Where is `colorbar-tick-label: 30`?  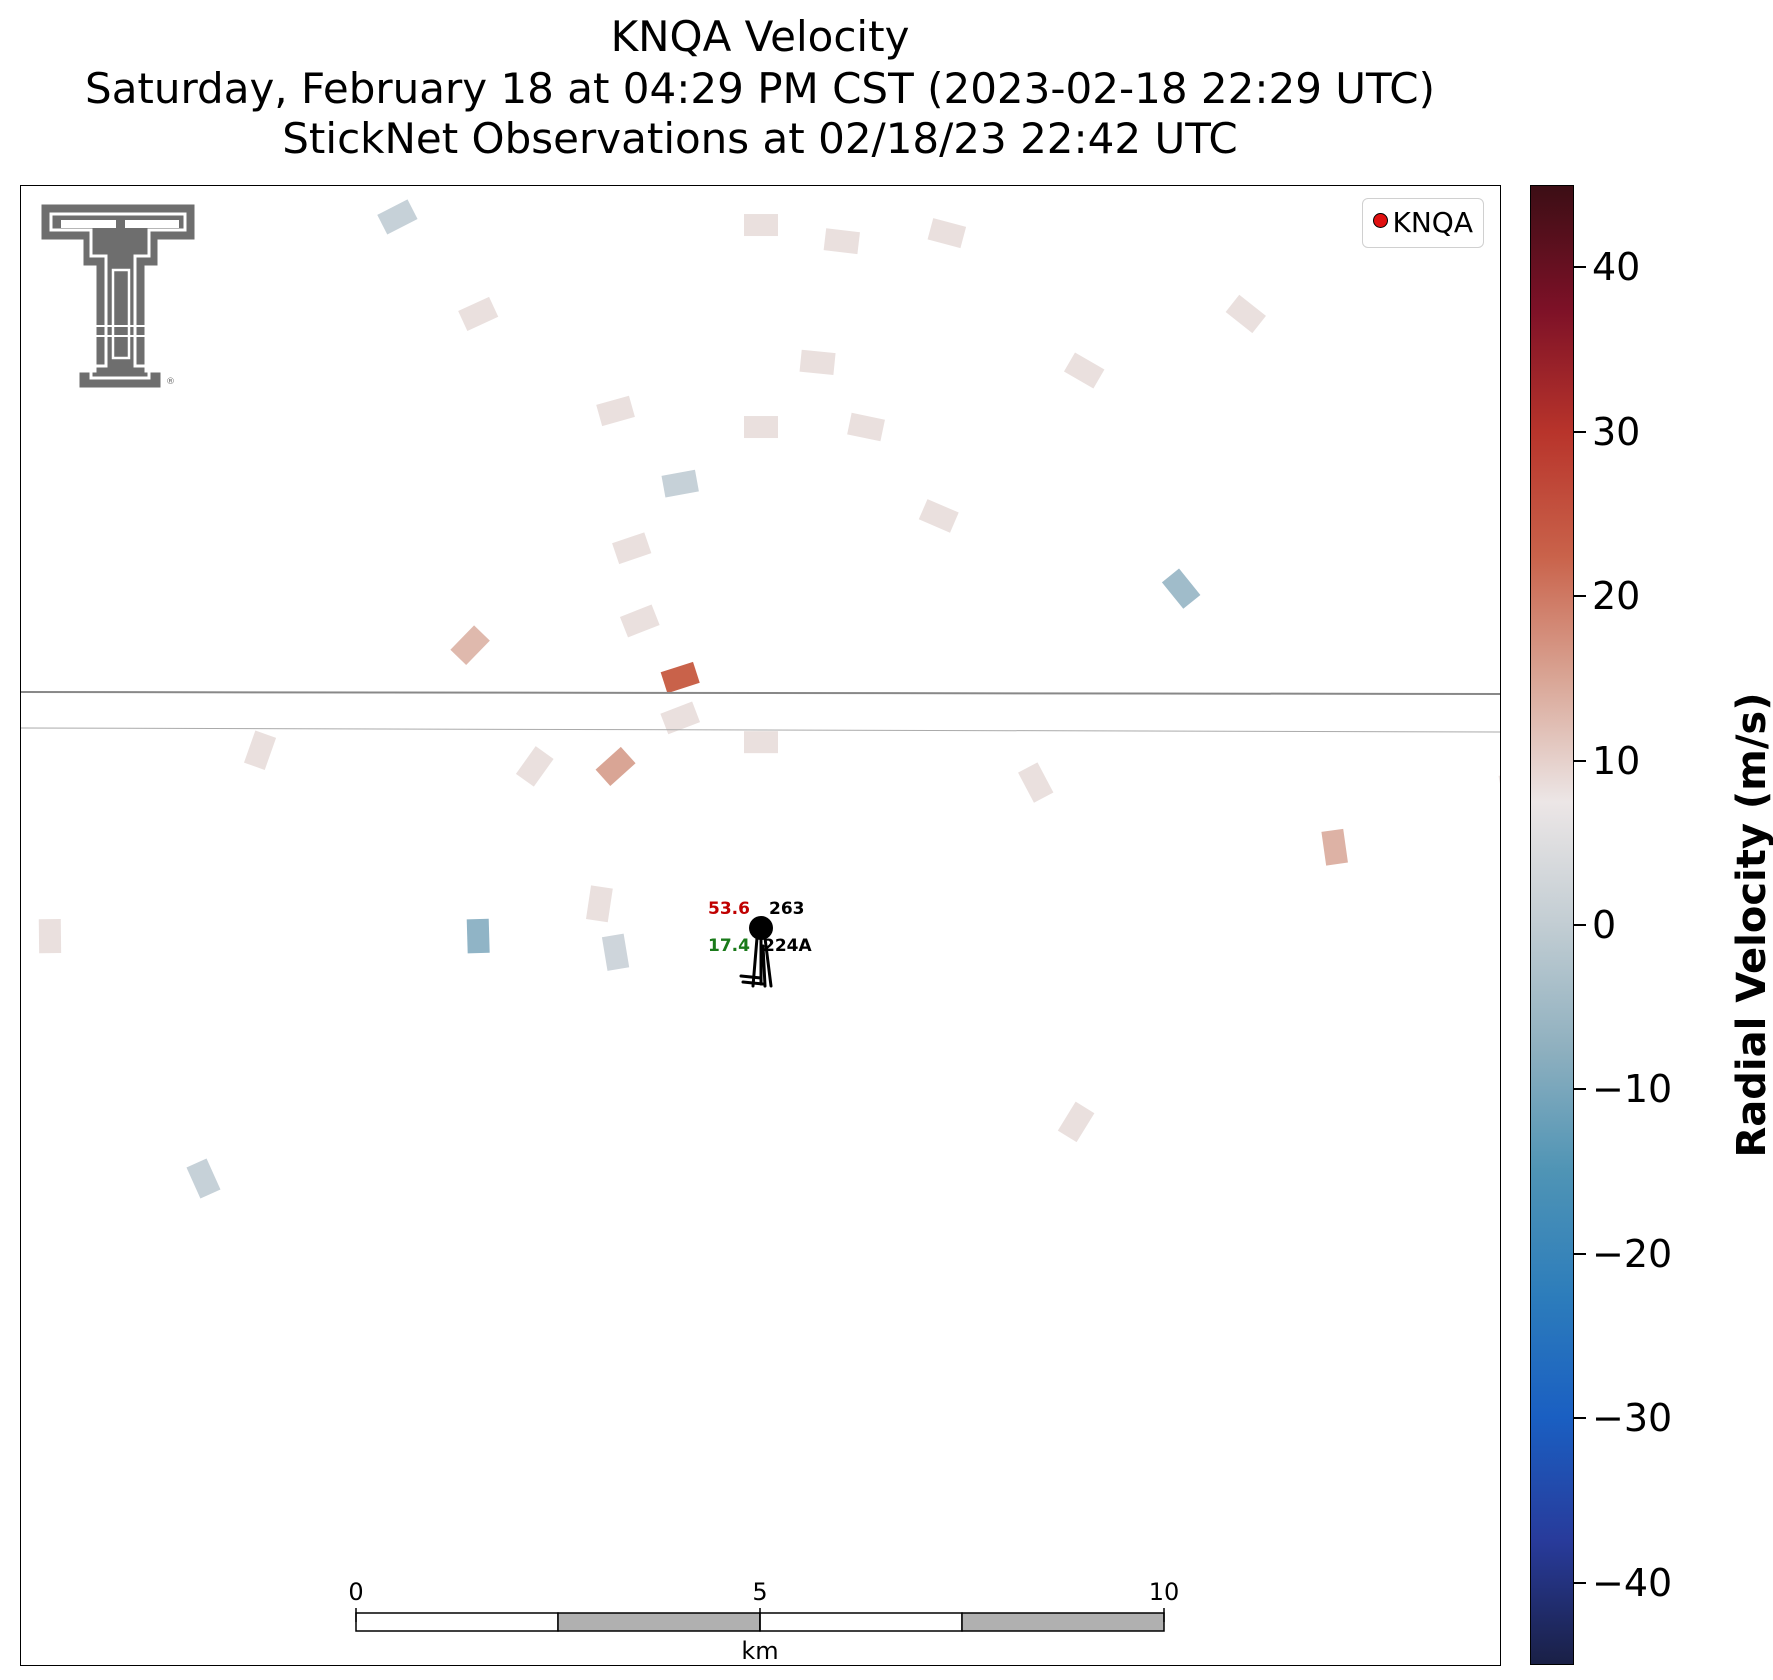 colorbar-tick-label: 30 is located at coordinates (1616, 431).